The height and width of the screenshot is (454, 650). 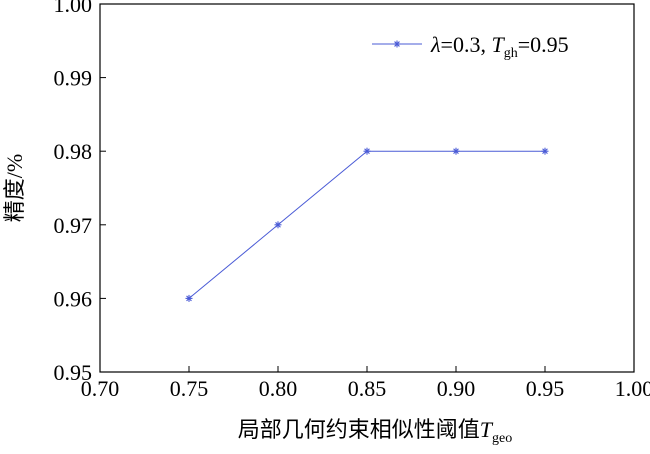 What do you see at coordinates (632, 388) in the screenshot?
I see `x-tick-label: 1.00` at bounding box center [632, 388].